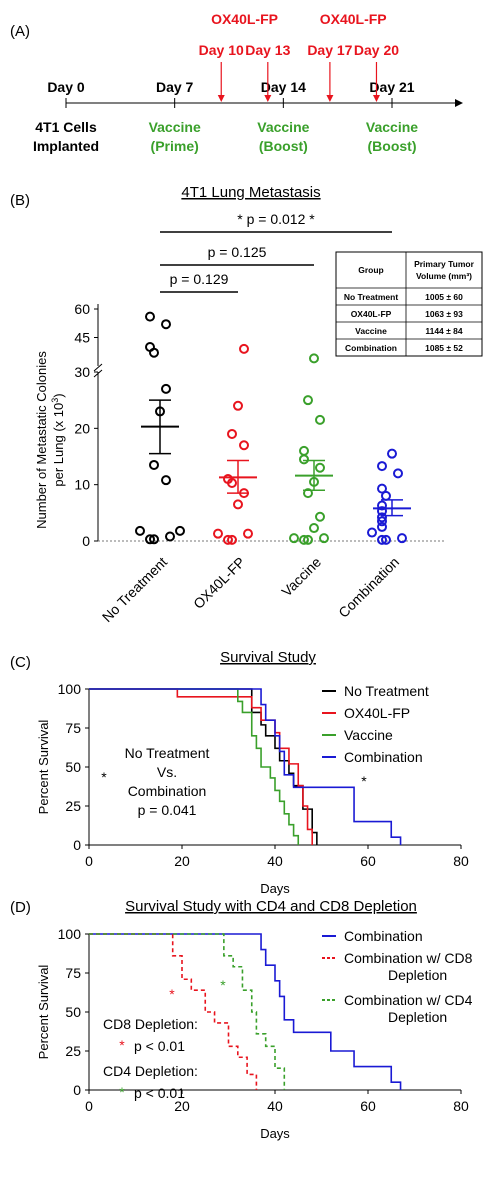 The image size is (500, 1194). I want to click on cd4-star-plot: *, so click(223, 985).